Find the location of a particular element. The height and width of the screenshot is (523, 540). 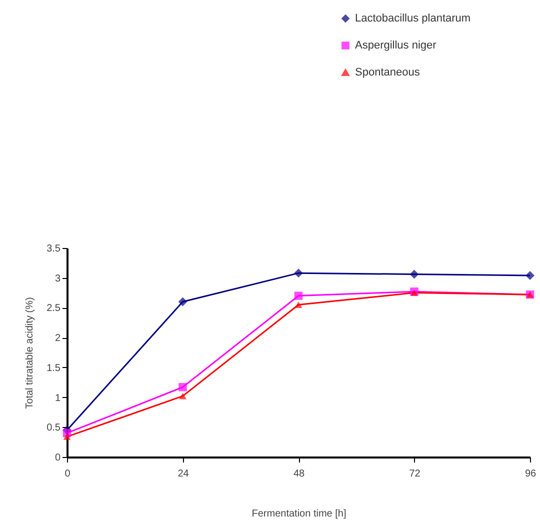

x-tick-label: 96 is located at coordinates (530, 474).